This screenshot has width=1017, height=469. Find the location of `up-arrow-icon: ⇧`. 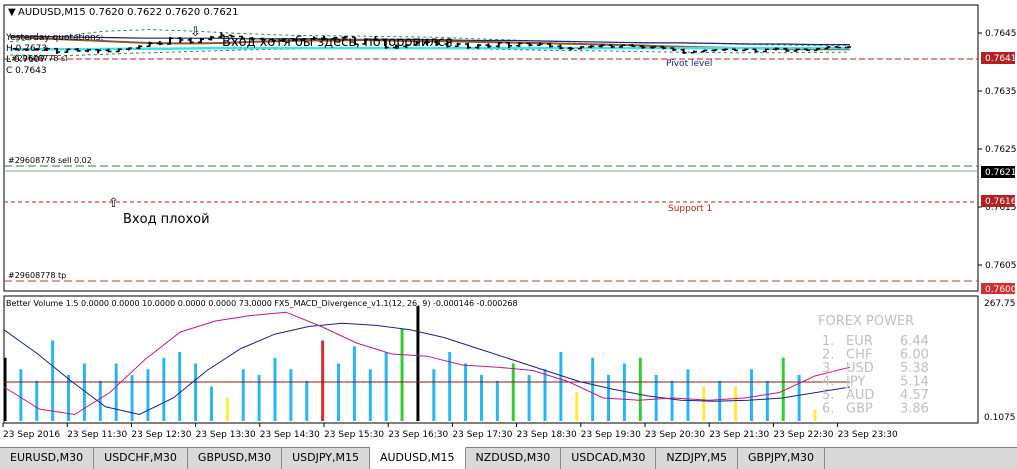

up-arrow-icon: ⇧ is located at coordinates (113, 203).